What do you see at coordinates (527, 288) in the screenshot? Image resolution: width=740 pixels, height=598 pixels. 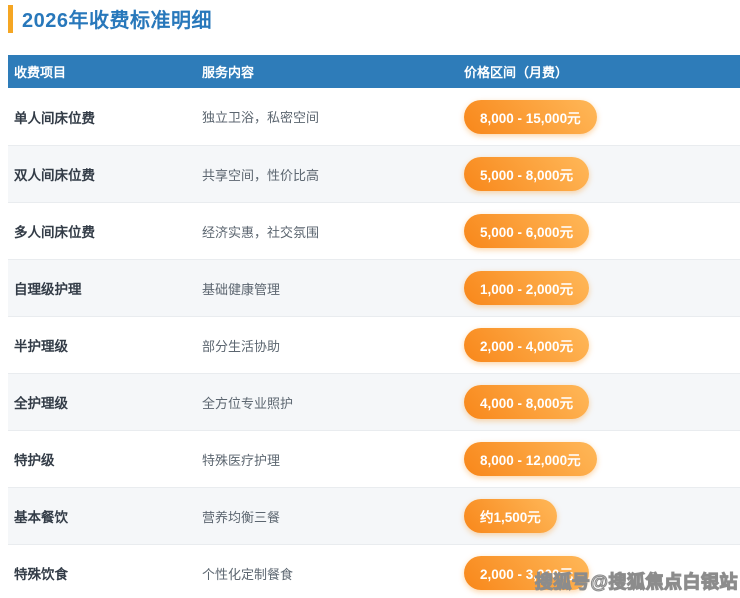 I see `price-badge: 1,000 - 2,000元` at bounding box center [527, 288].